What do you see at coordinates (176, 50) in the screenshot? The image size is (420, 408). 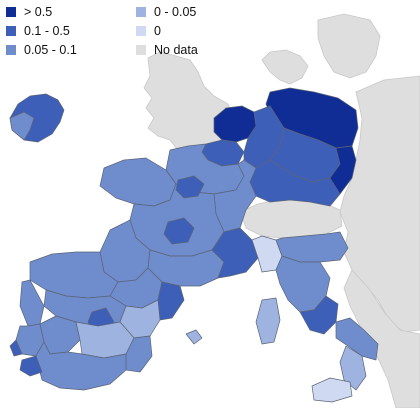 I see `legend-label-no-data: No data` at bounding box center [176, 50].